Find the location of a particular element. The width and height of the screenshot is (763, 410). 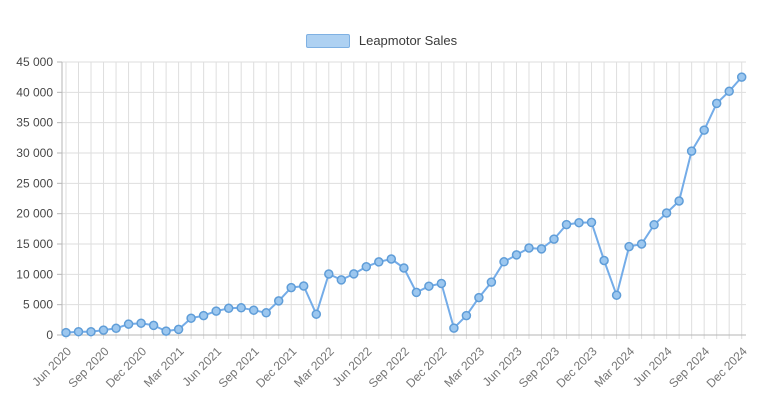

x-axis-label: Dec 2024 is located at coordinates (727, 367).